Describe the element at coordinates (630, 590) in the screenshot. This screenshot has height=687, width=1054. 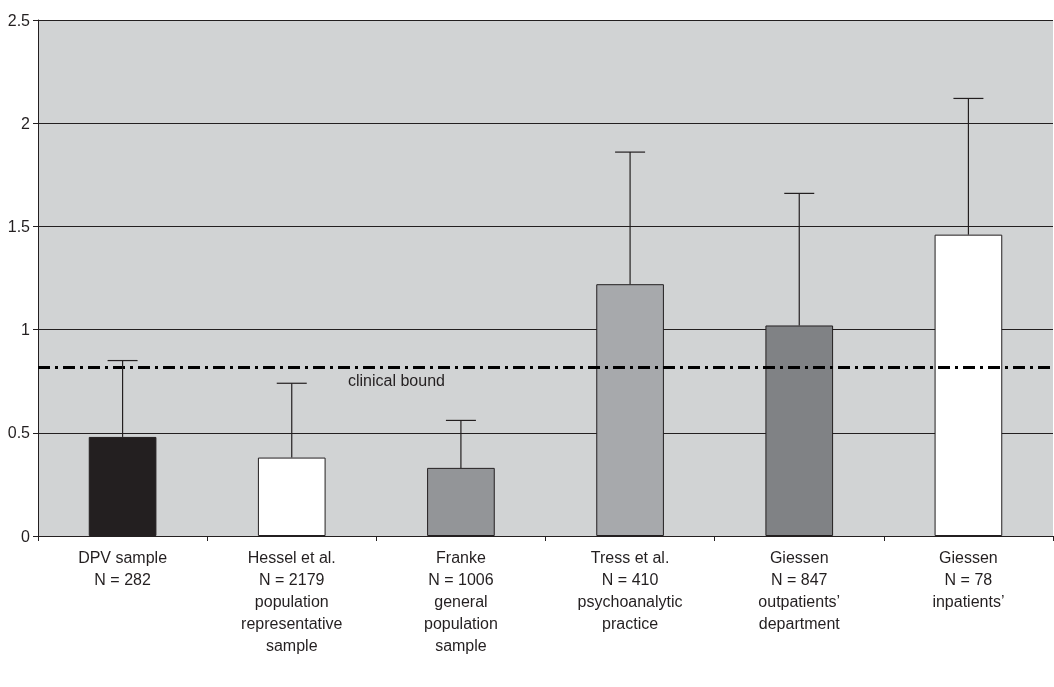
I see `x-tick-label: Tress et al. N = 410 psychoanalytic practice` at that location.